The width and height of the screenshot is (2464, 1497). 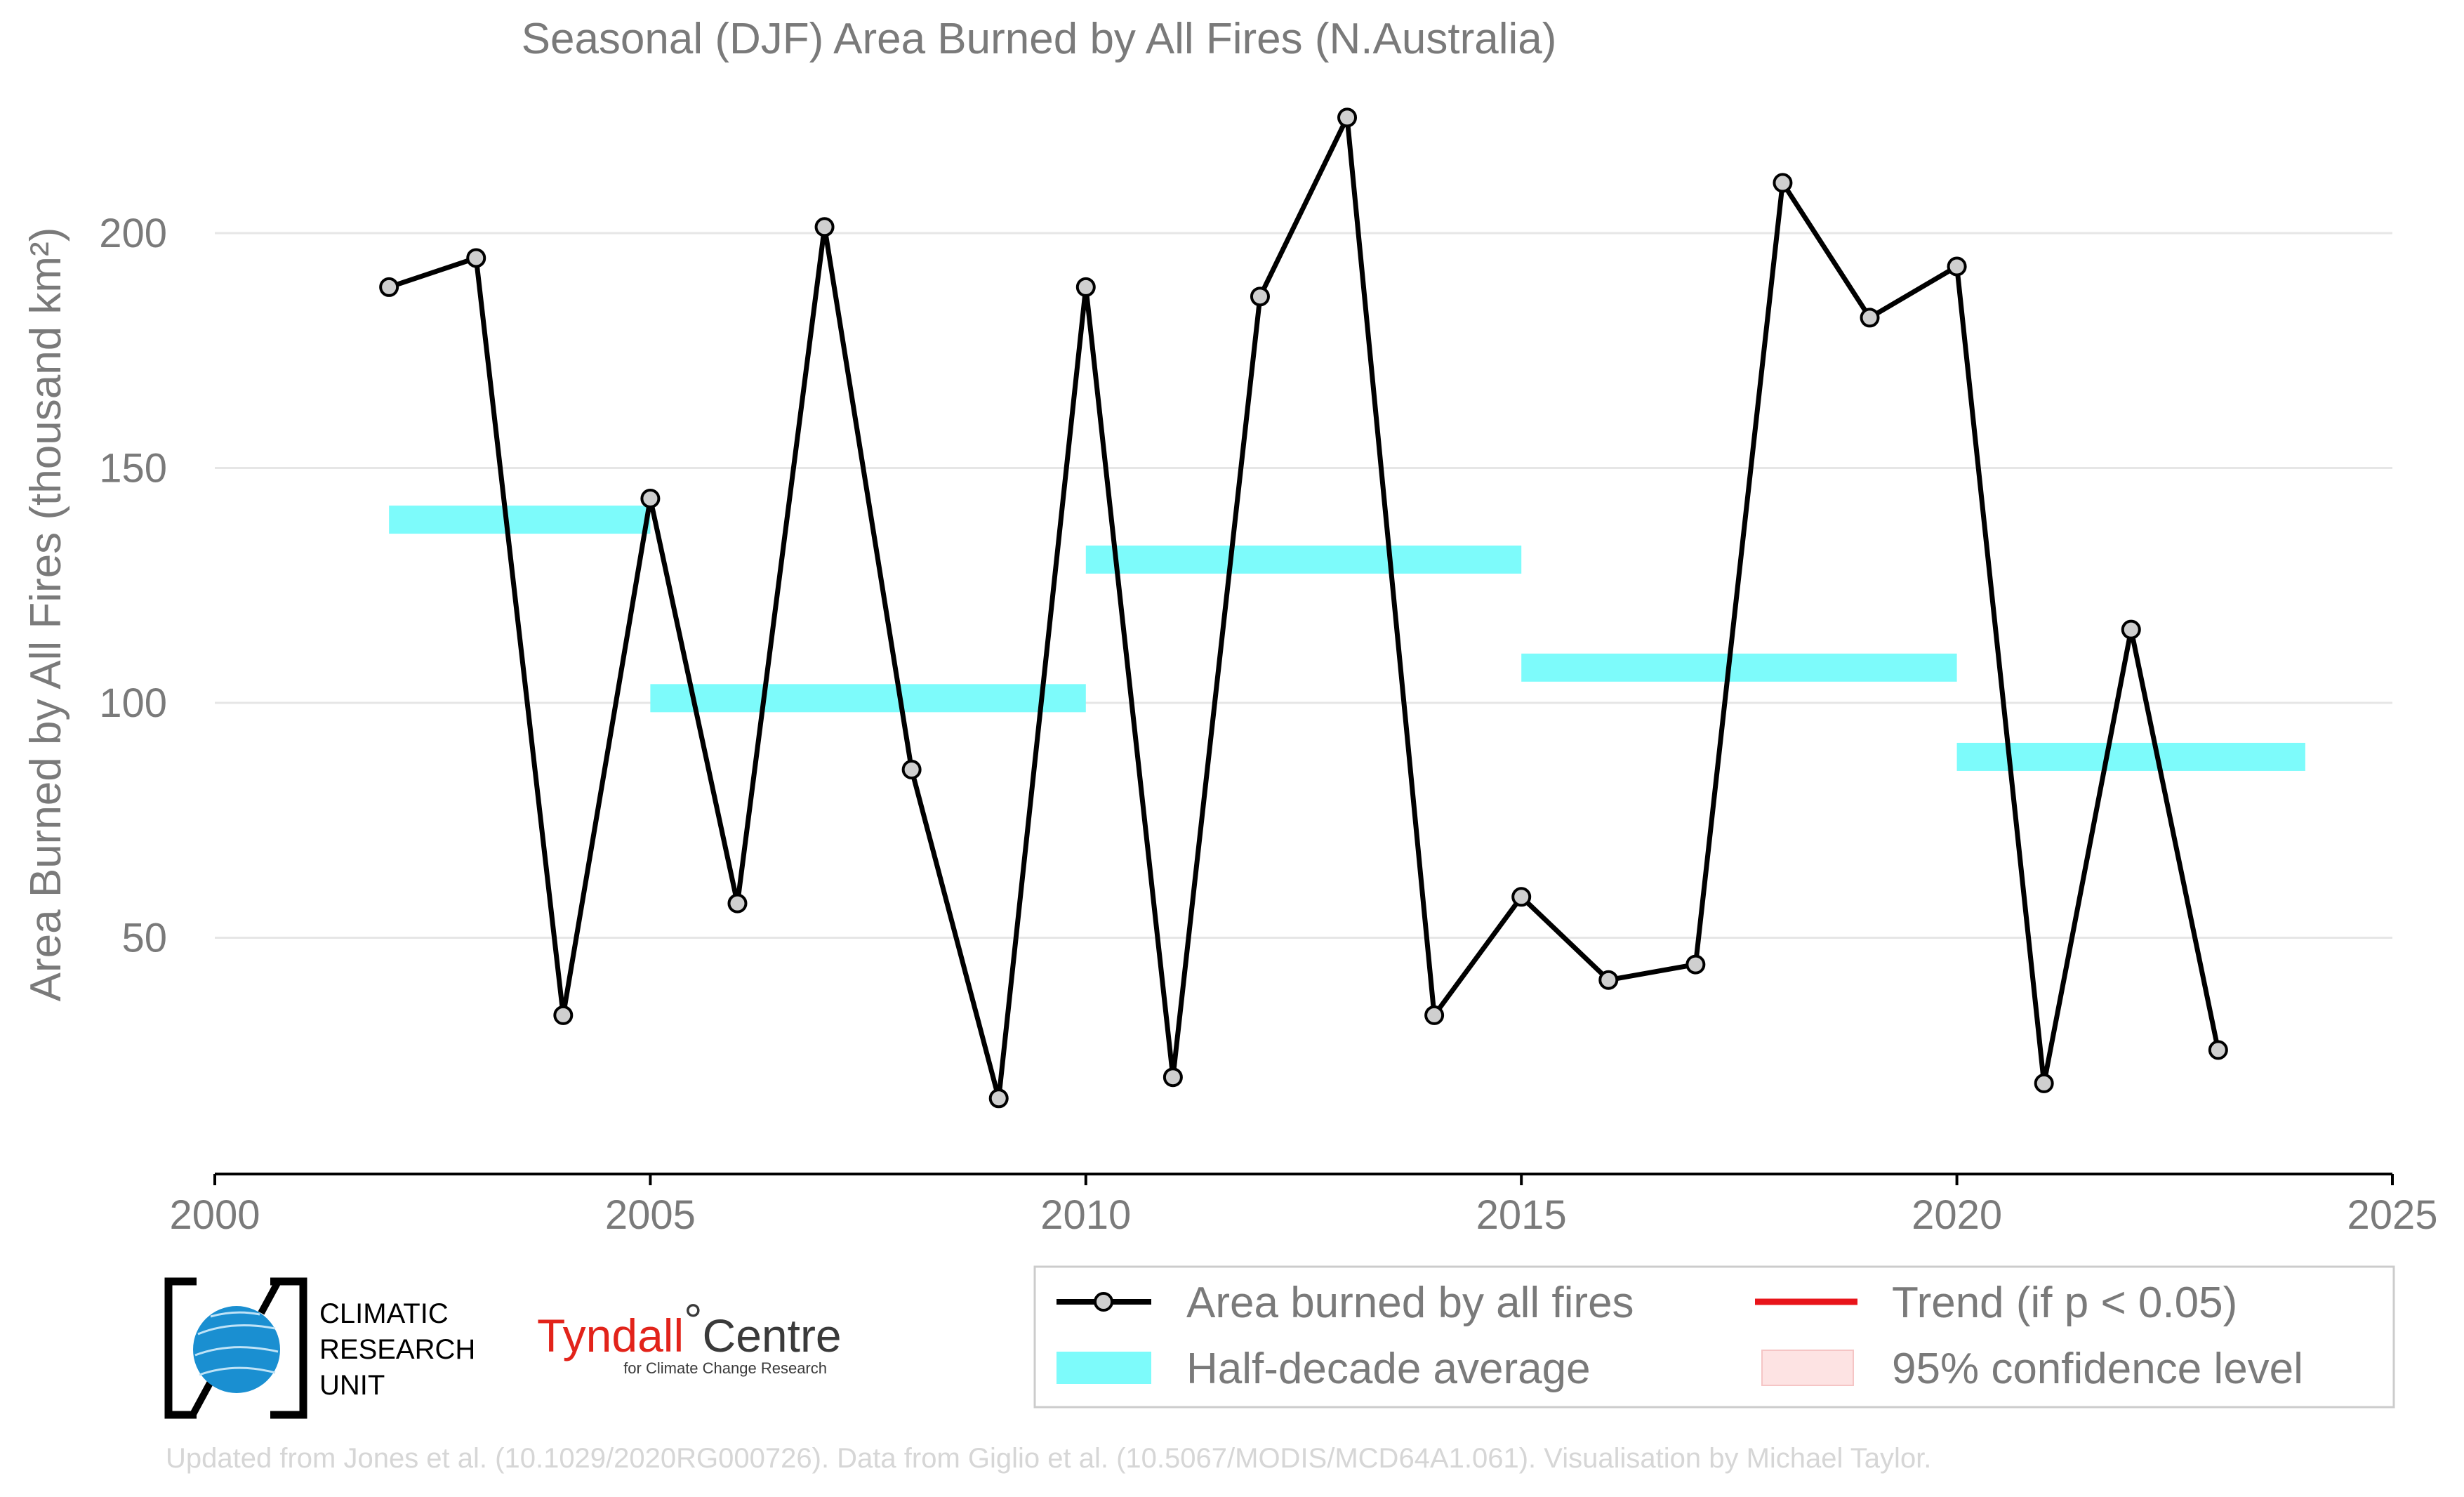 What do you see at coordinates (1410, 1303) in the screenshot?
I see `legend-label-area-burned: Area burned by all fires` at bounding box center [1410, 1303].